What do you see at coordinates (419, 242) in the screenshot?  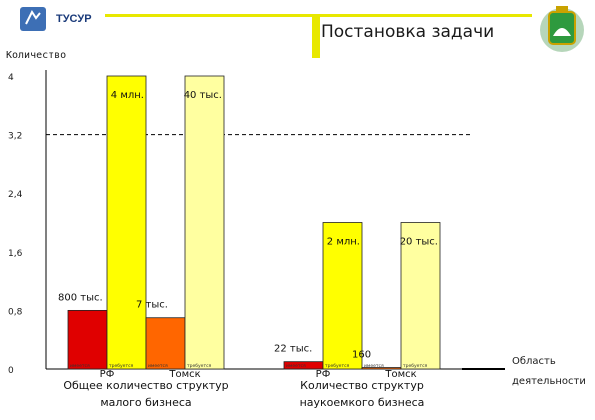 I see `bar-value-label: 20 тыс.` at bounding box center [419, 242].